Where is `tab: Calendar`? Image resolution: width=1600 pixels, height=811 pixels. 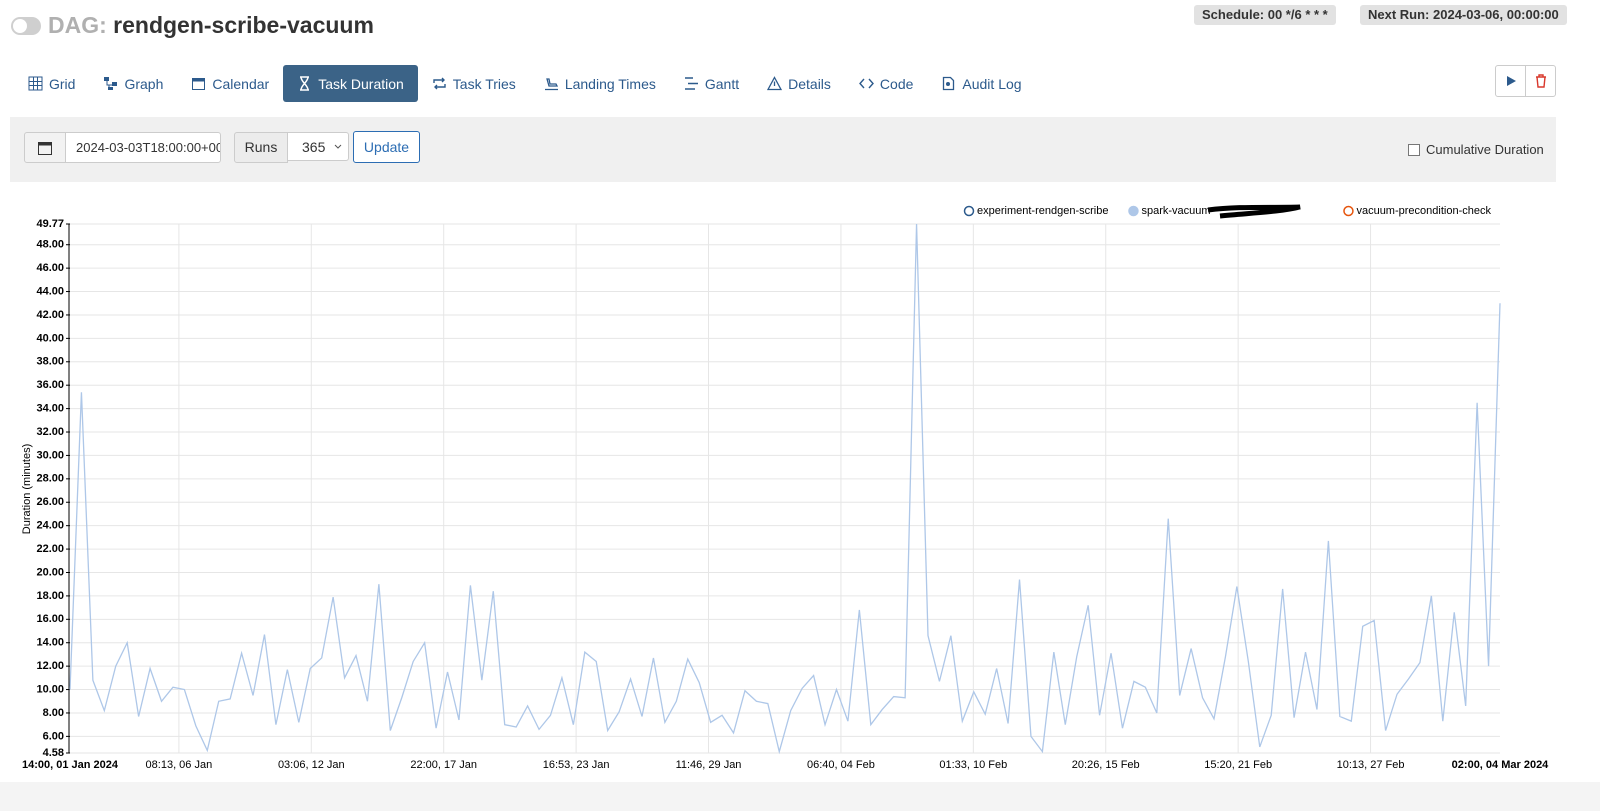
tab: Calendar is located at coordinates (230, 83).